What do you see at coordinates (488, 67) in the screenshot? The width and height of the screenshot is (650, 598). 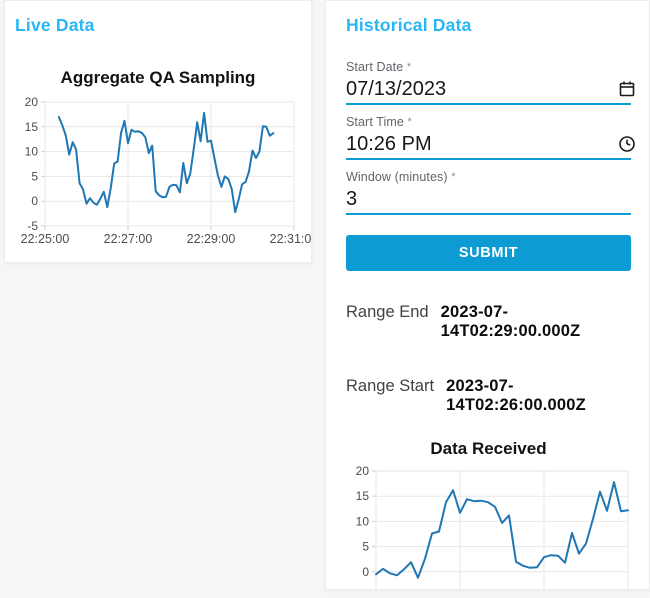 I see `start-date-label: Start Date *` at bounding box center [488, 67].